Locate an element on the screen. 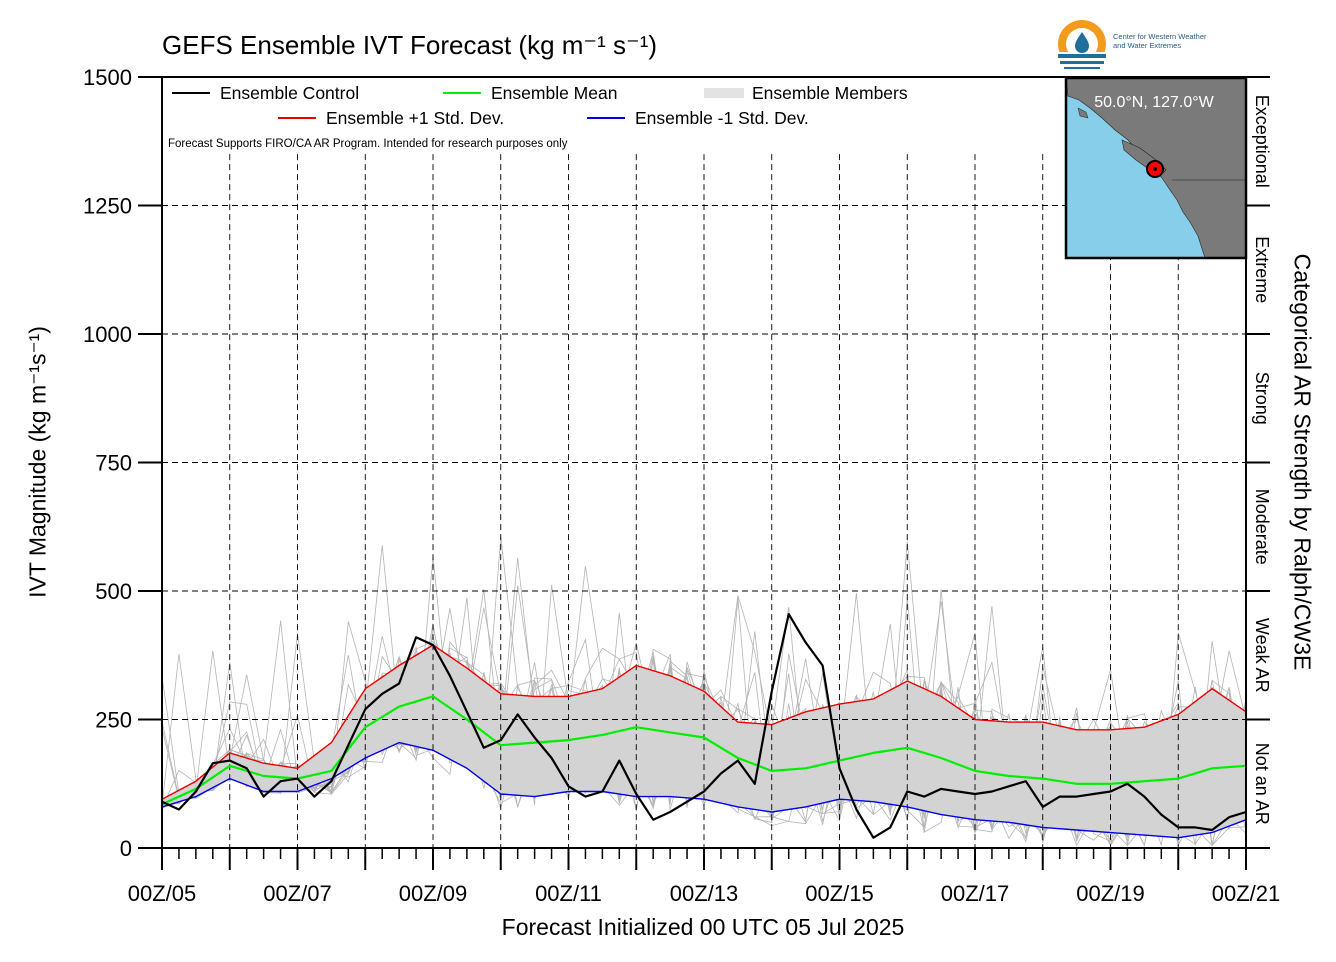  y-axis-ticks: 0 250 500 750 1000 1250 1500 is located at coordinates (122, 463).